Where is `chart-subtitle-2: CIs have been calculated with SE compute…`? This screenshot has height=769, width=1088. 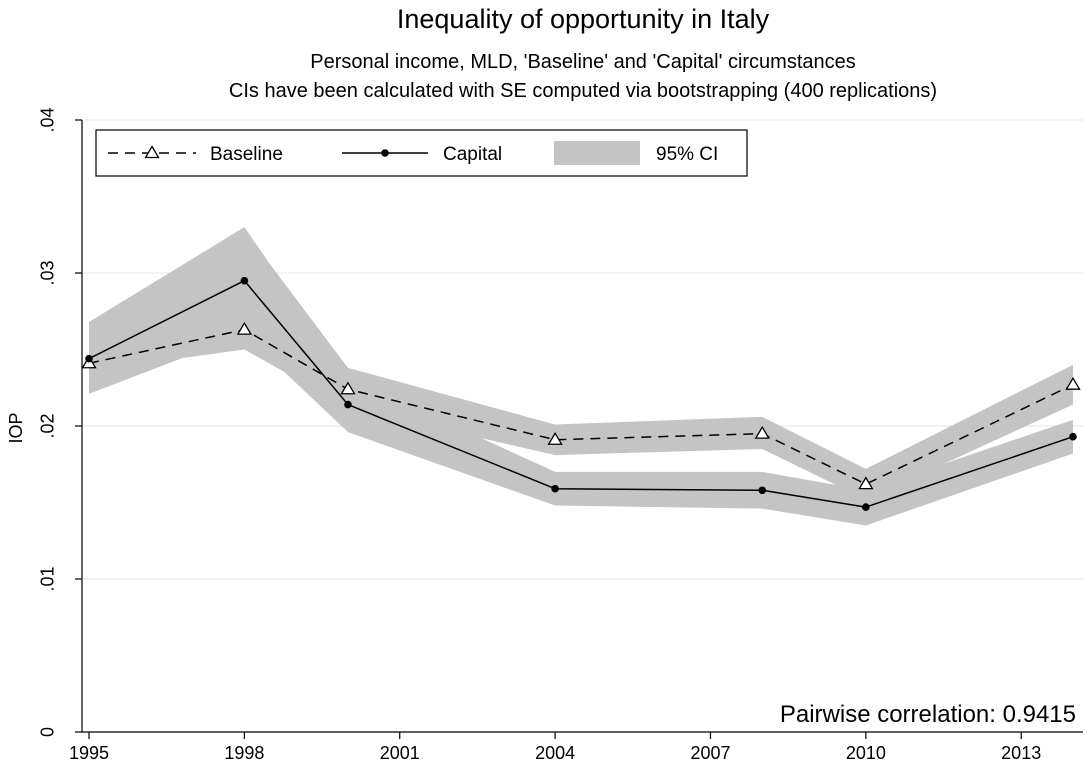 chart-subtitle-2: CIs have been calculated with SE compute… is located at coordinates (583, 91).